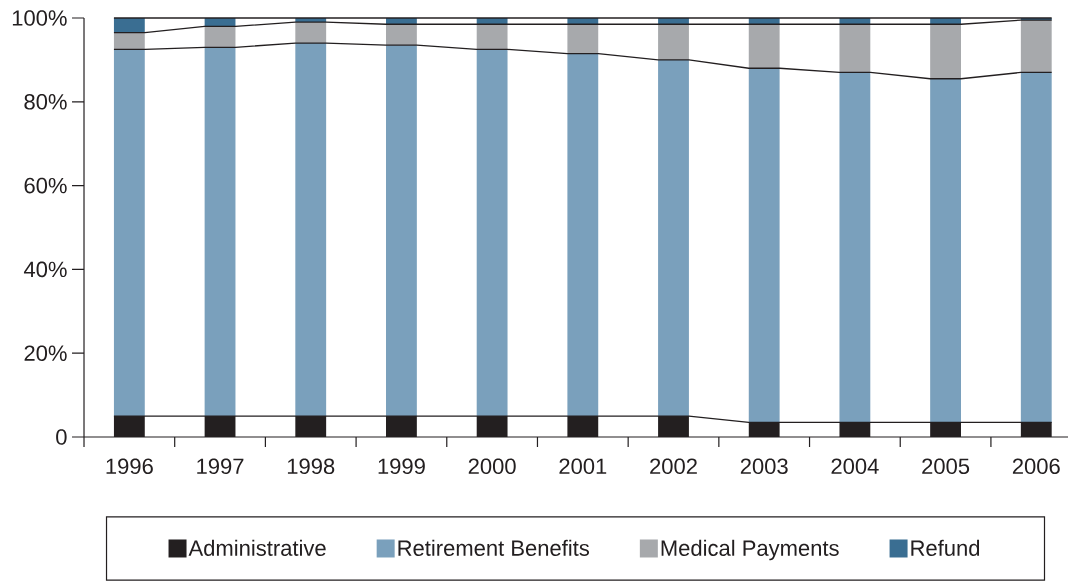  What do you see at coordinates (129, 466) in the screenshot?
I see `x-tick-label: 1996` at bounding box center [129, 466].